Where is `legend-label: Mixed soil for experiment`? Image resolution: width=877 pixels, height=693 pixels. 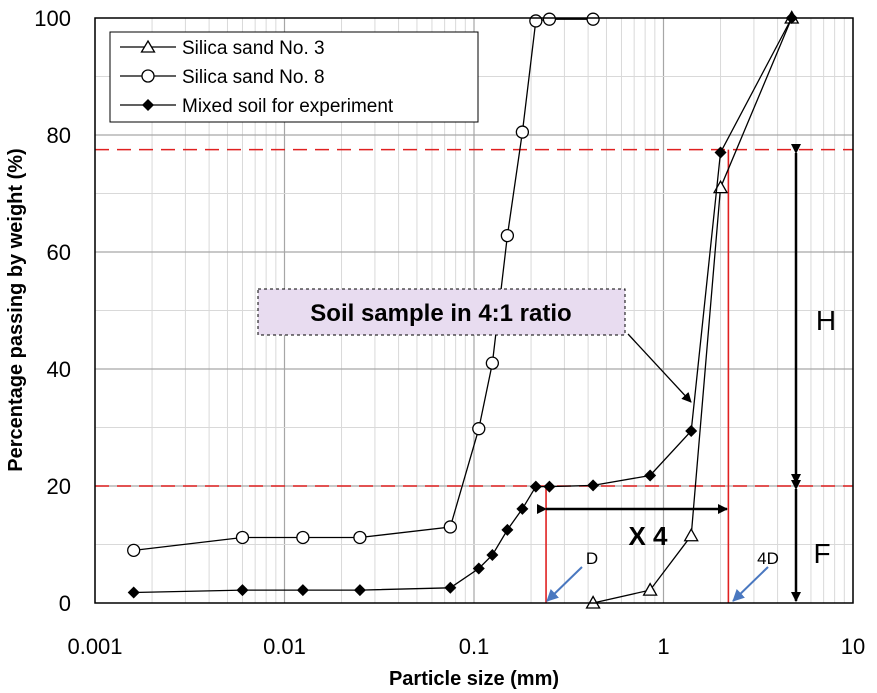
legend-label: Mixed soil for experiment is located at coordinates (288, 106).